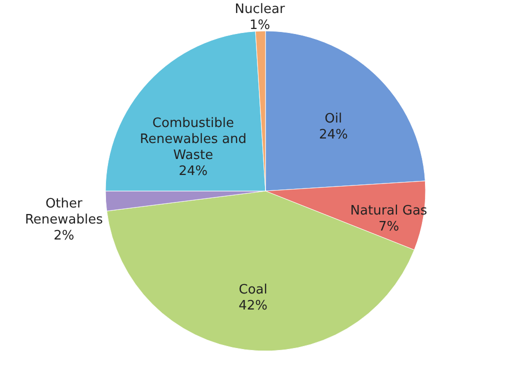 Image resolution: width=531 pixels, height=382 pixels. I want to click on data-label: 42%, so click(253, 306).